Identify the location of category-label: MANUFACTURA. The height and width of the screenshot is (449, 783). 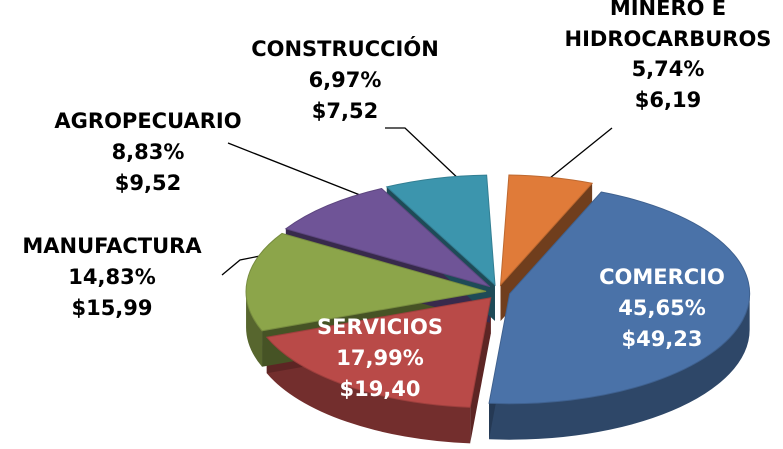
(112, 246).